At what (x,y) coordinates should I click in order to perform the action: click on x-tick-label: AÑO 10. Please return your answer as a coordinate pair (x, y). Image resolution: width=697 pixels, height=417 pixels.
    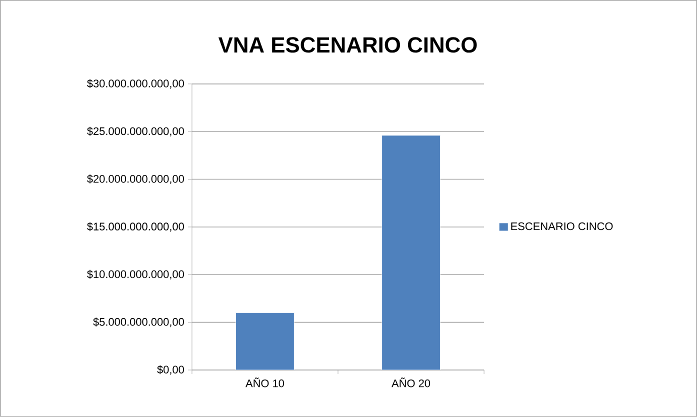
    Looking at the image, I should click on (265, 383).